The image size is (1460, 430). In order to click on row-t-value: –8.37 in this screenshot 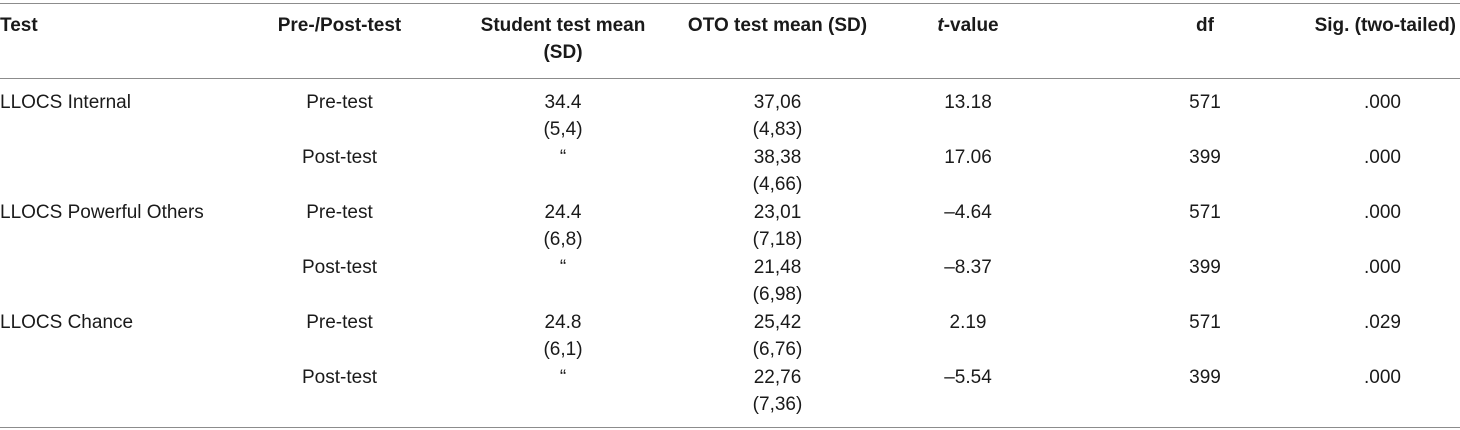, I will do `click(968, 267)`.